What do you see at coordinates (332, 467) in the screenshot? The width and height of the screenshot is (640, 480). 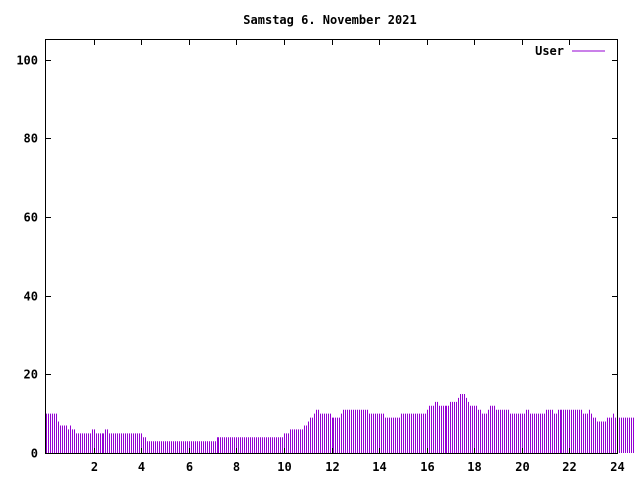 I see `x-tick-label: 12` at bounding box center [332, 467].